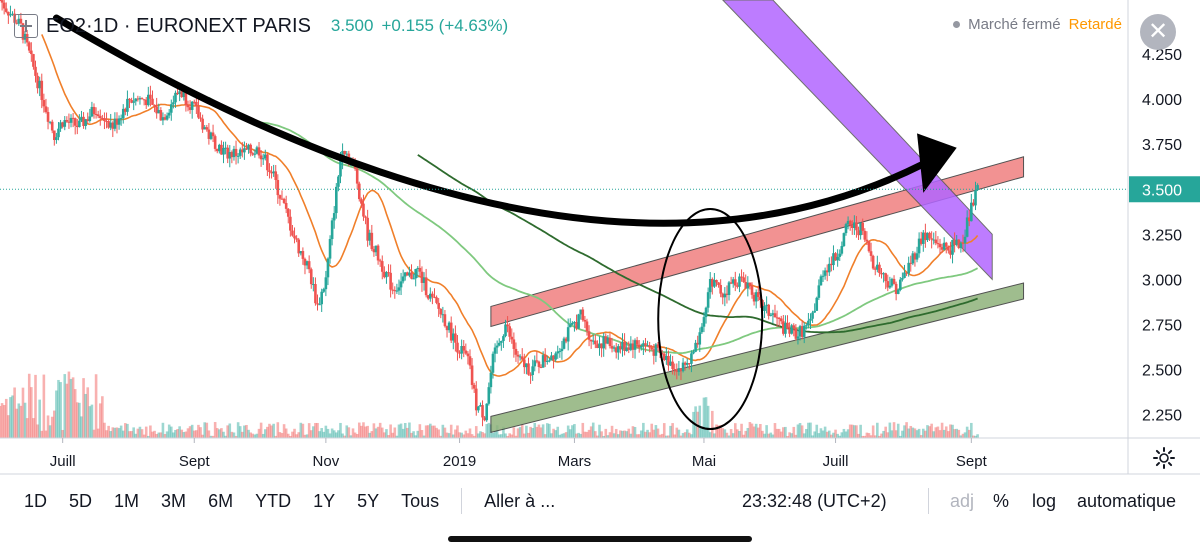  Describe the element at coordinates (178, 25) in the screenshot. I see `symbol-label: EO2·1D · EURONEXT PARIS` at that location.